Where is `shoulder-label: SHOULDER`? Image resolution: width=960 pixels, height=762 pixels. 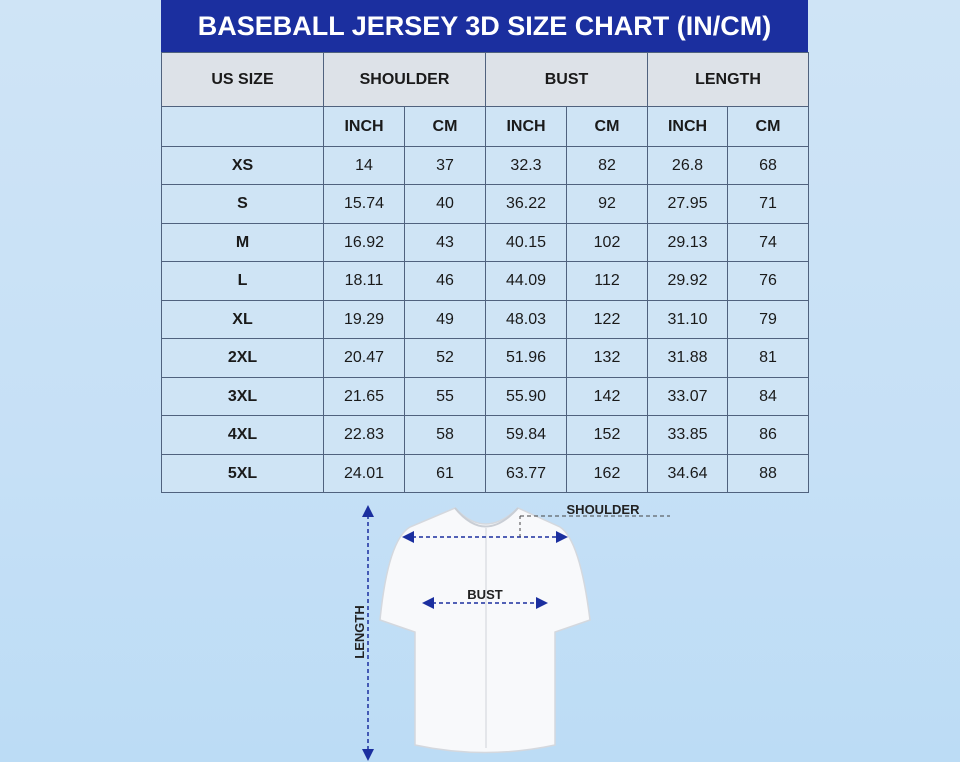 shoulder-label: SHOULDER is located at coordinates (604, 509).